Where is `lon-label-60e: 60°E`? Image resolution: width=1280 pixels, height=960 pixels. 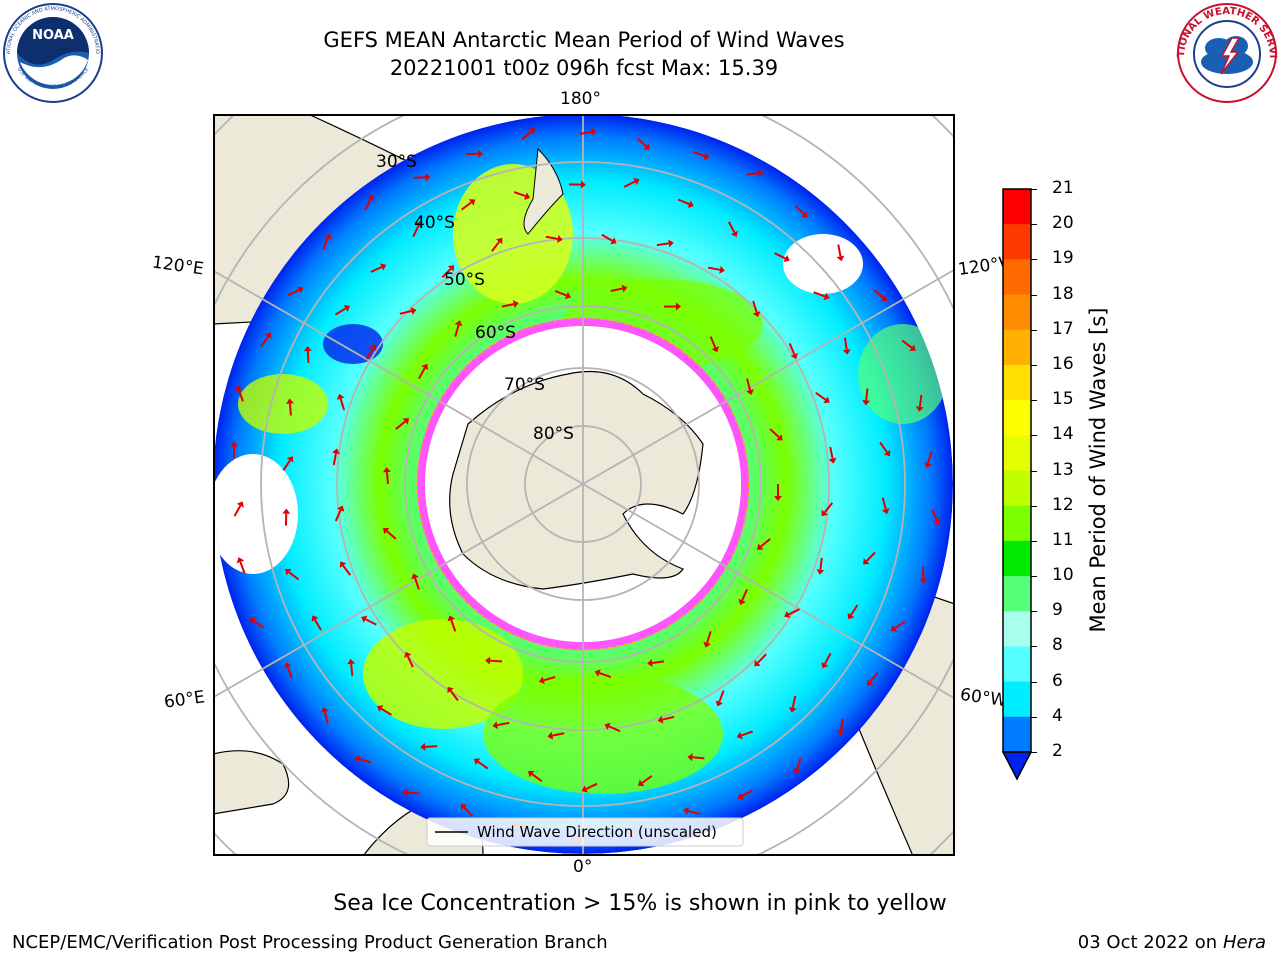 lon-label-60e: 60°E is located at coordinates (184, 700).